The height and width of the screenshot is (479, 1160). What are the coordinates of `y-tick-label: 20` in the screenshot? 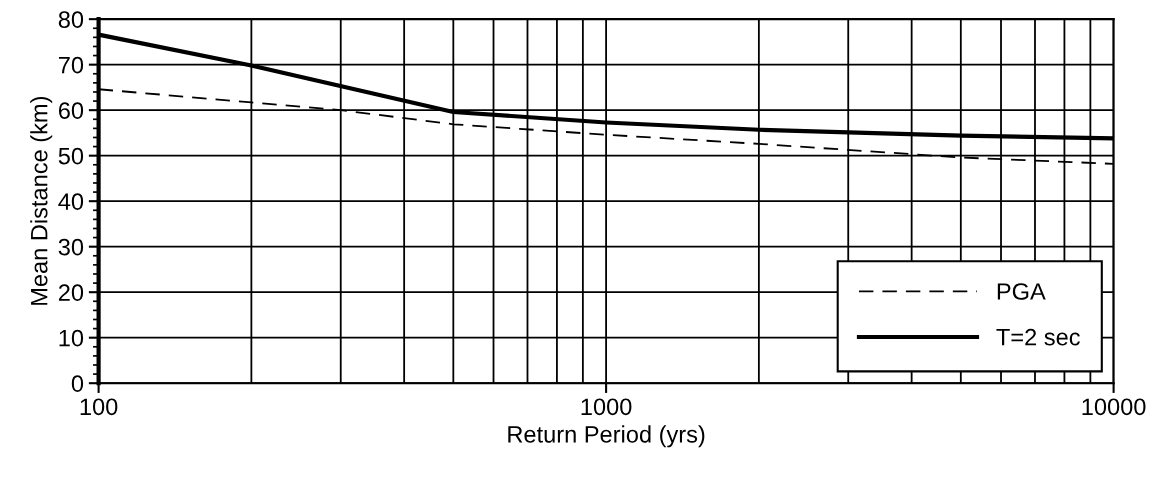 It's located at (71, 292).